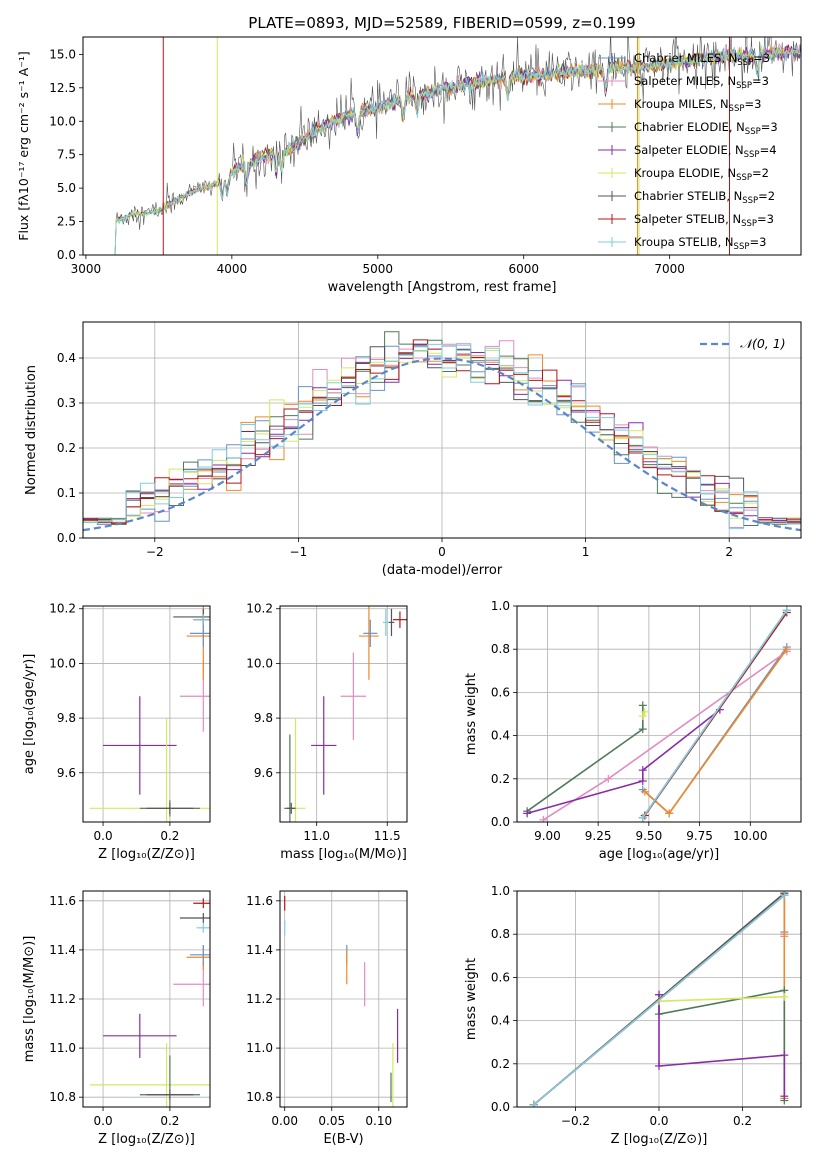 Image resolution: width=819 pixels, height=1170 pixels. I want to click on legend-entry-main: Kroupa ELODIE, N, so click(685, 173).